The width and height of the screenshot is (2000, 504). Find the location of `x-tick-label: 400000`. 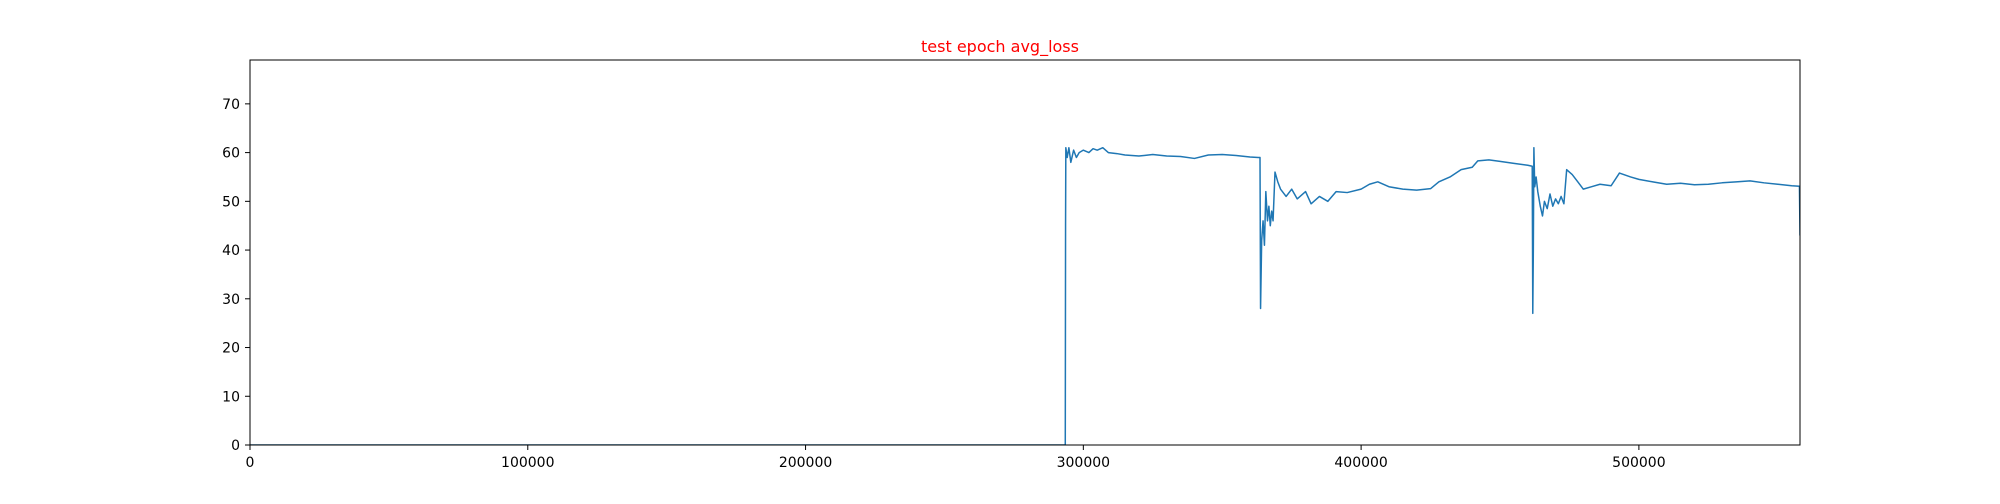

x-tick-label: 400000 is located at coordinates (1360, 463).